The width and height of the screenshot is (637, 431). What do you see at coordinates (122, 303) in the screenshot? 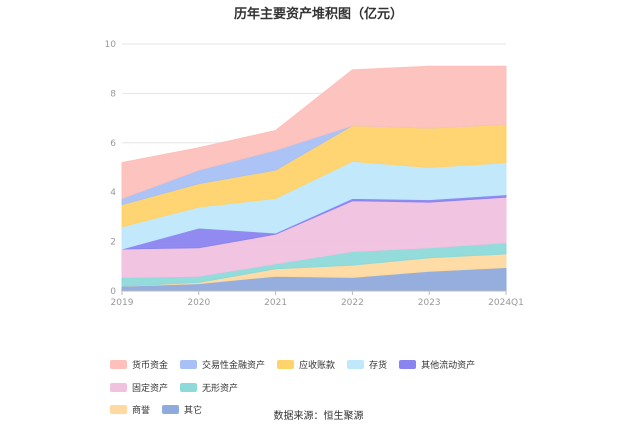
I see `x-tick-label: 2019` at bounding box center [122, 303].